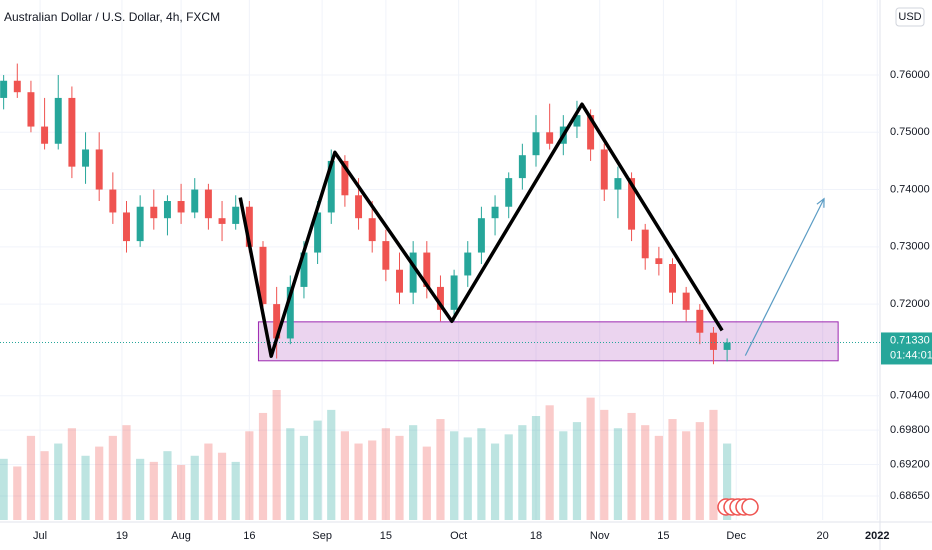 The image size is (932, 550). Describe the element at coordinates (910, 340) in the screenshot. I see `last-price-label: 0.71330` at that location.